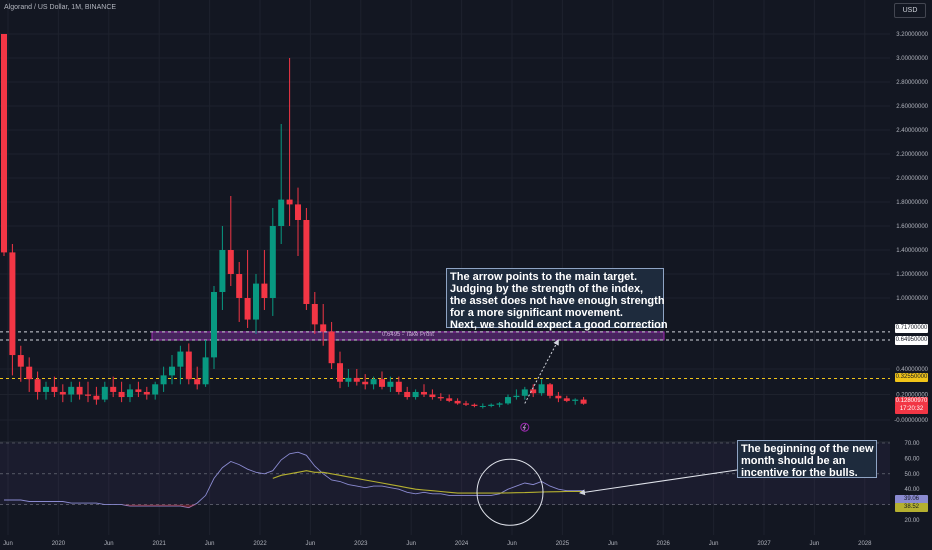 Image resolution: width=932 pixels, height=550 pixels. I want to click on rsi-oversold-fill, so click(163, 506).